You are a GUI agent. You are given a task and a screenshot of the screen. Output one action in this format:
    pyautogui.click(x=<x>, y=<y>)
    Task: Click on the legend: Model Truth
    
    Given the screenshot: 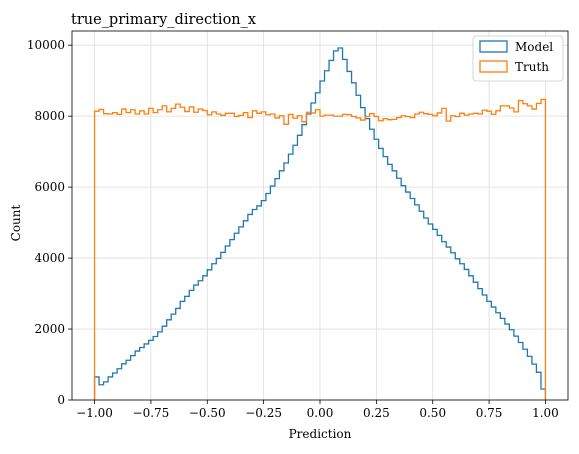 What is the action you would take?
    pyautogui.click(x=518, y=58)
    